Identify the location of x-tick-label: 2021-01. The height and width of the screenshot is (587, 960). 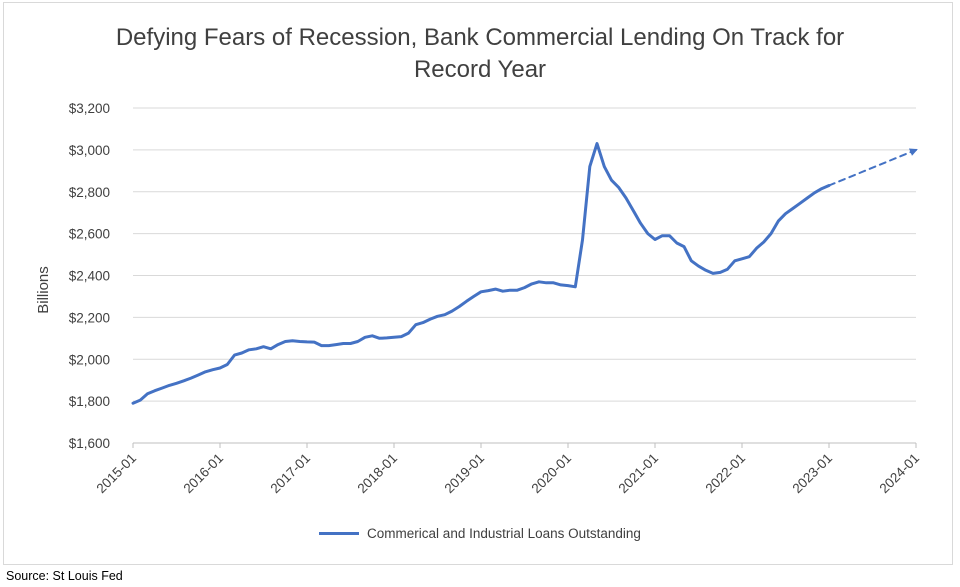
(638, 474).